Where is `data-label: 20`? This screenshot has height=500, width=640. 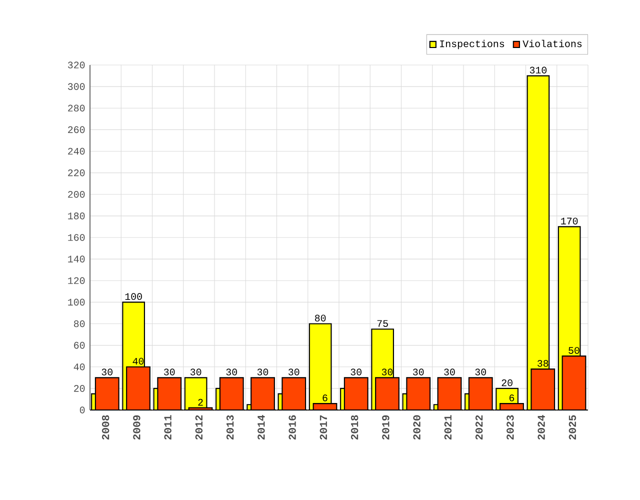 data-label: 20 is located at coordinates (507, 382).